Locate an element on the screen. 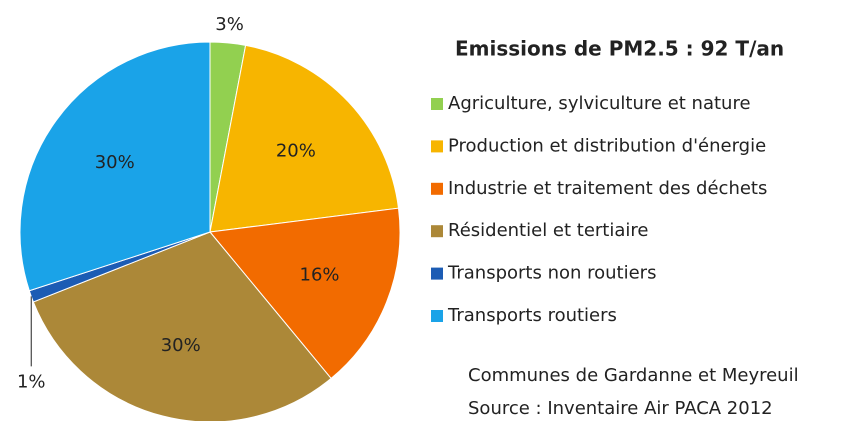  data-label: 20% is located at coordinates (296, 150).